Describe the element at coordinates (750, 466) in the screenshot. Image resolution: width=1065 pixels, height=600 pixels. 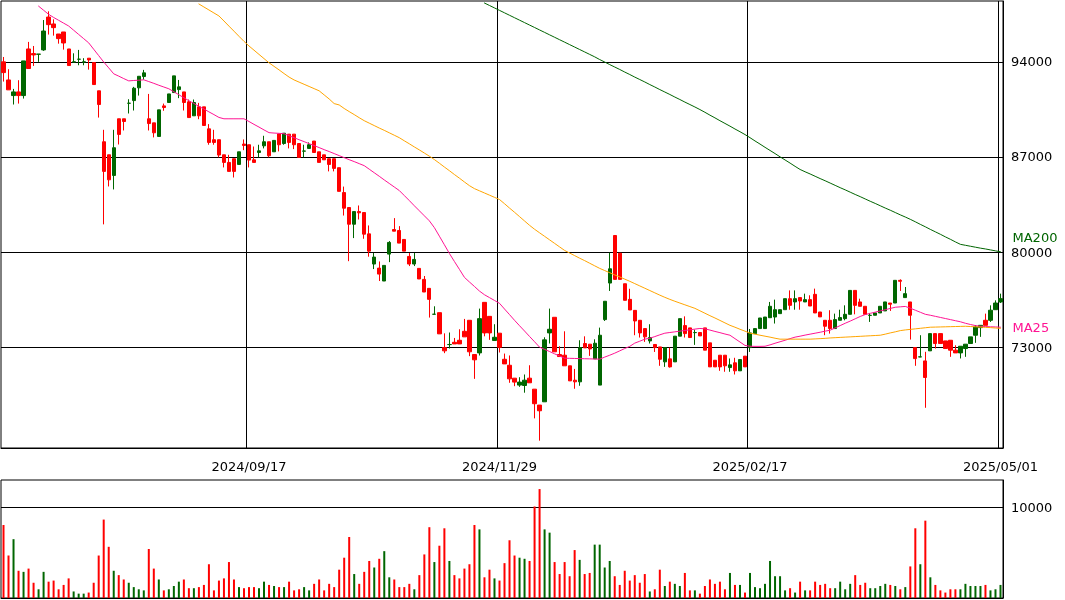
I see `x-tick-label: 2025/02/17` at that location.